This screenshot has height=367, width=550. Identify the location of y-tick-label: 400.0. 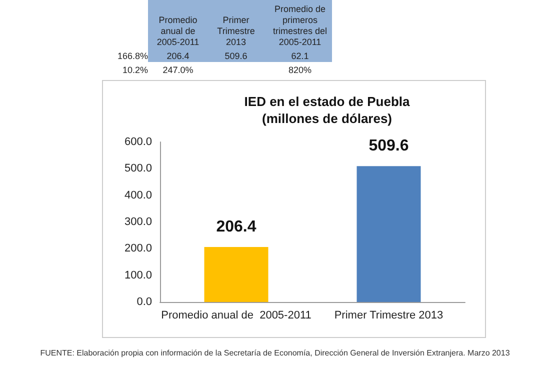
(138, 195).